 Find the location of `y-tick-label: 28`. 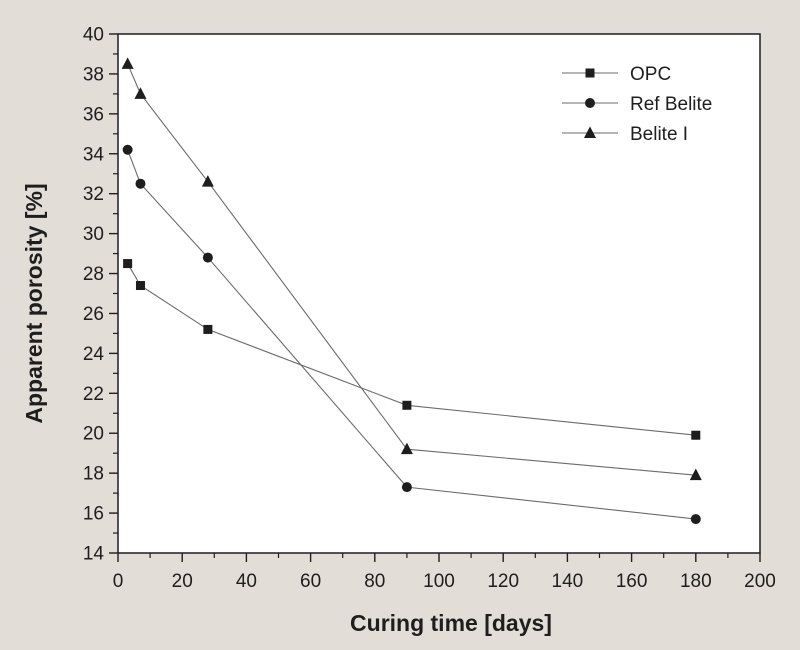

y-tick-label: 28 is located at coordinates (93, 274).